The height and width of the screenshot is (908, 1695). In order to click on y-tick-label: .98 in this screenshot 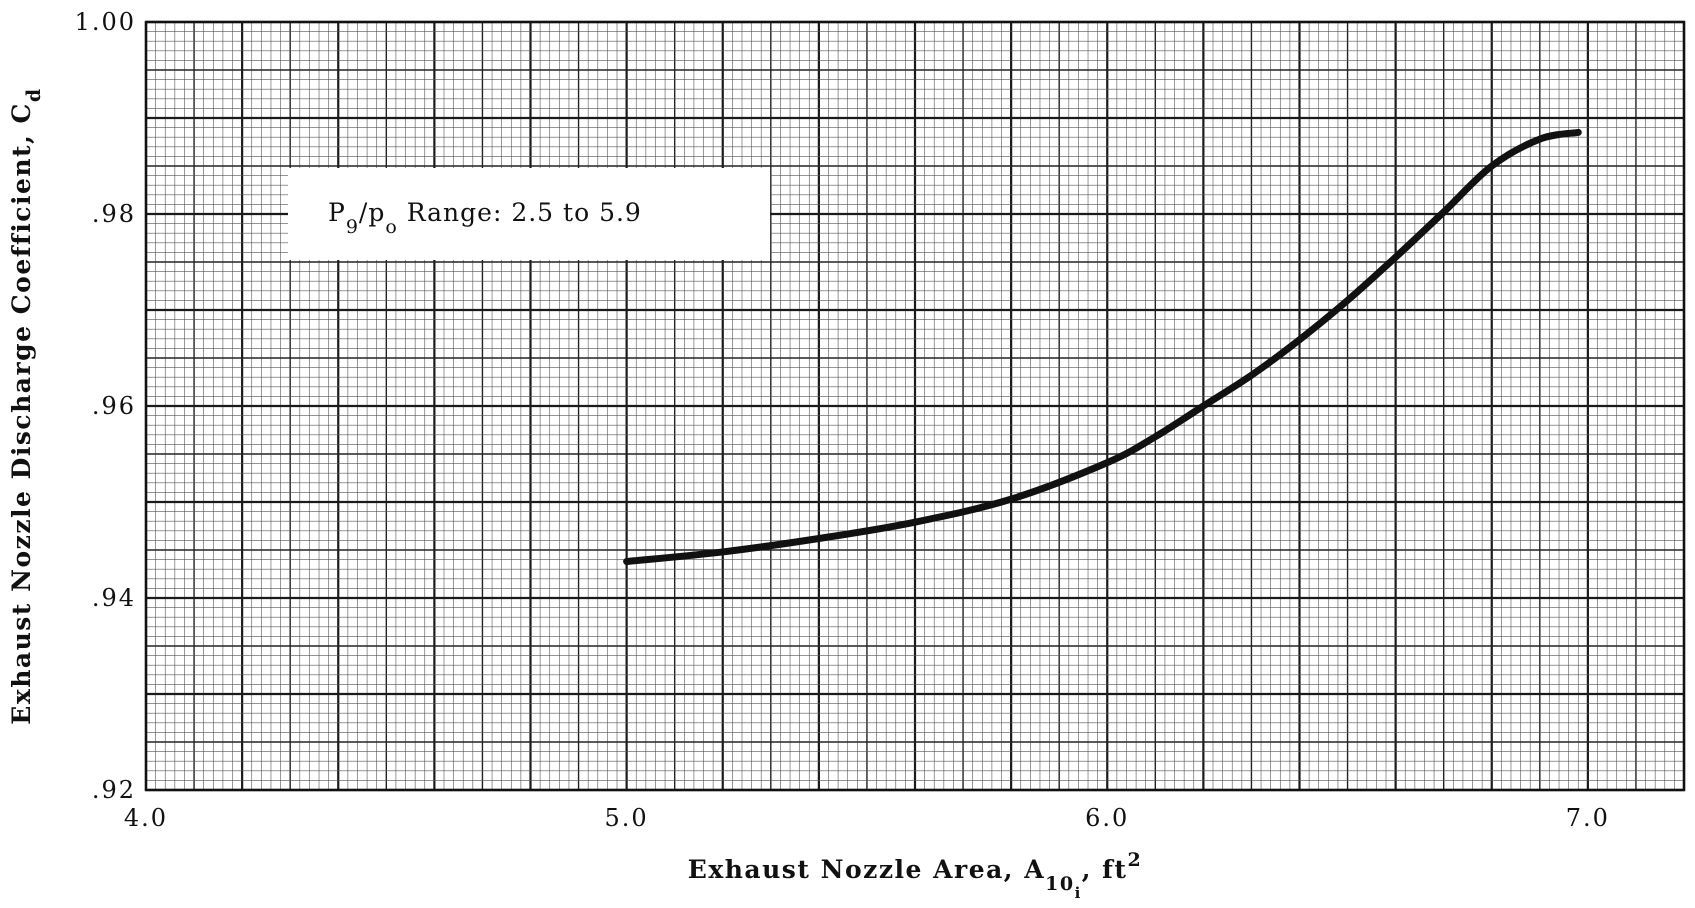, I will do `click(114, 214)`.